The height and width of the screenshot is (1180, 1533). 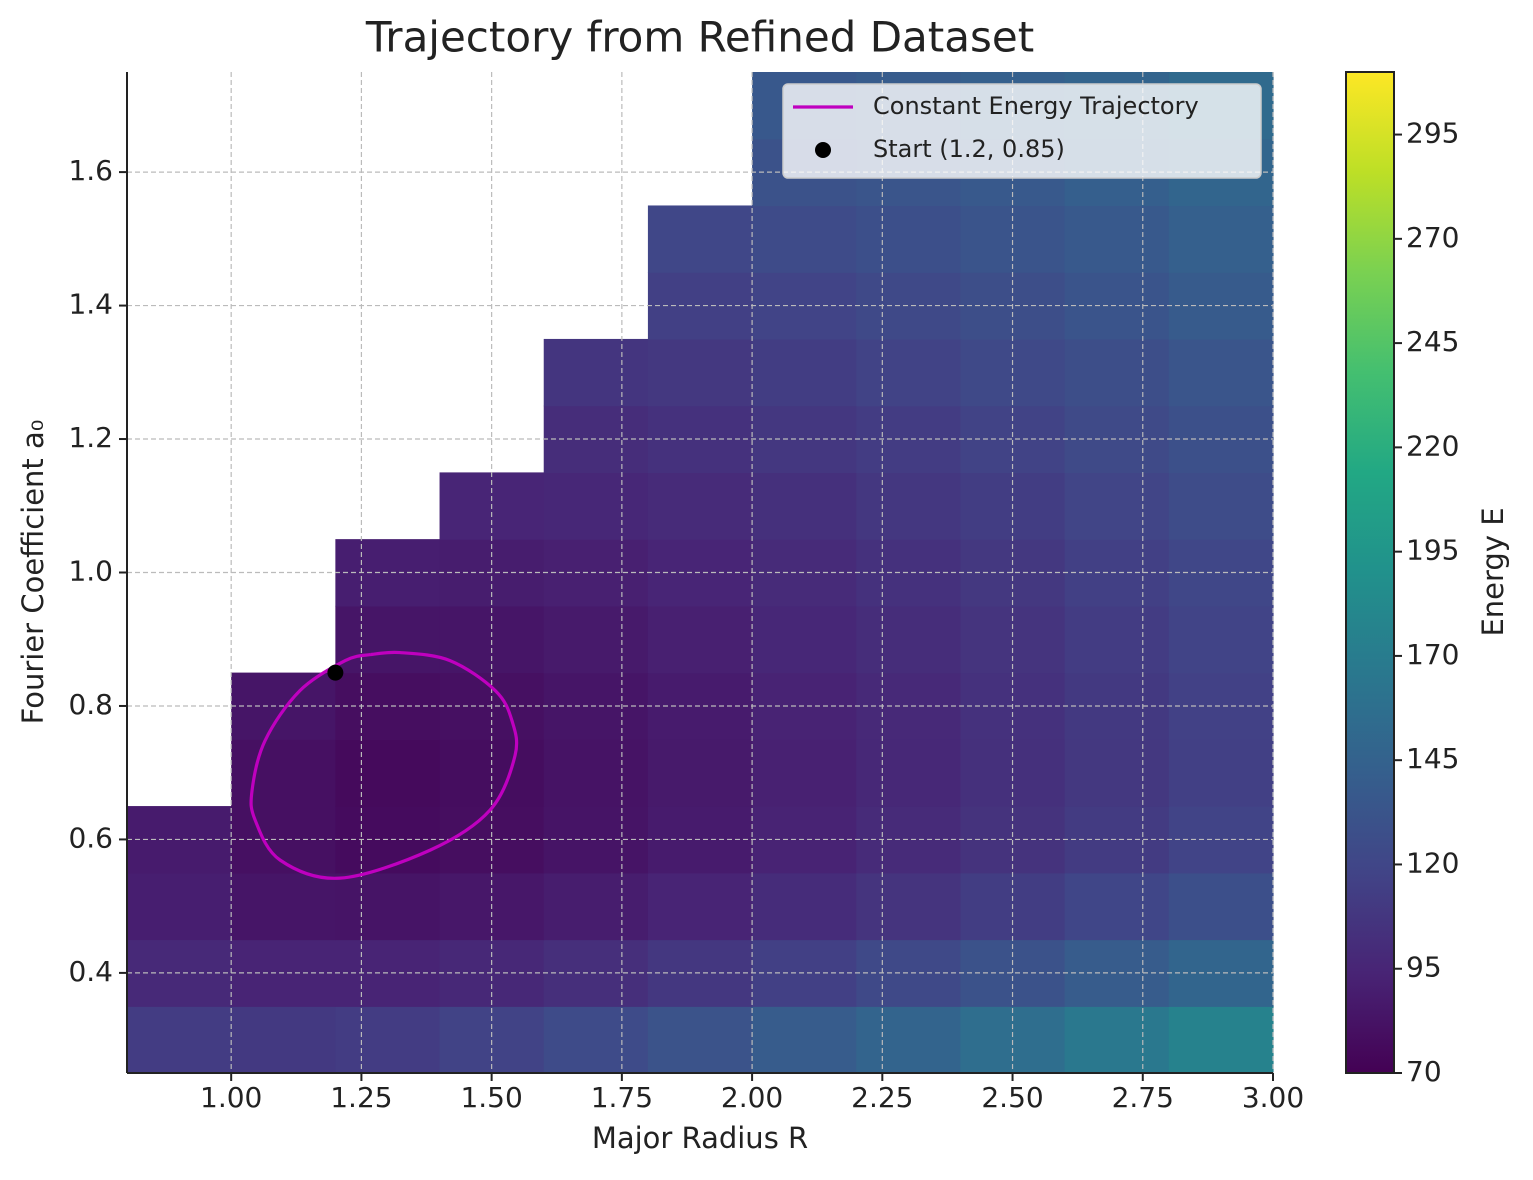 I want to click on colorbar-tick-label: 195, so click(x=1432, y=550).